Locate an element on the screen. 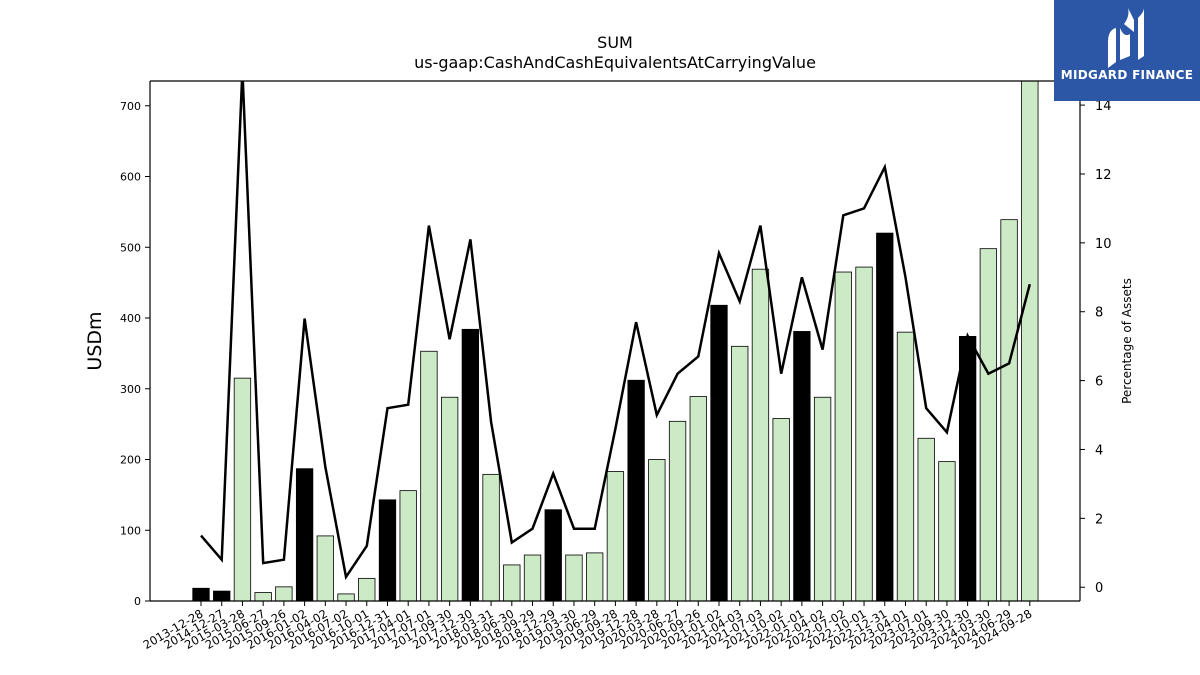  y2-tick-label: 2 is located at coordinates (1099, 519).